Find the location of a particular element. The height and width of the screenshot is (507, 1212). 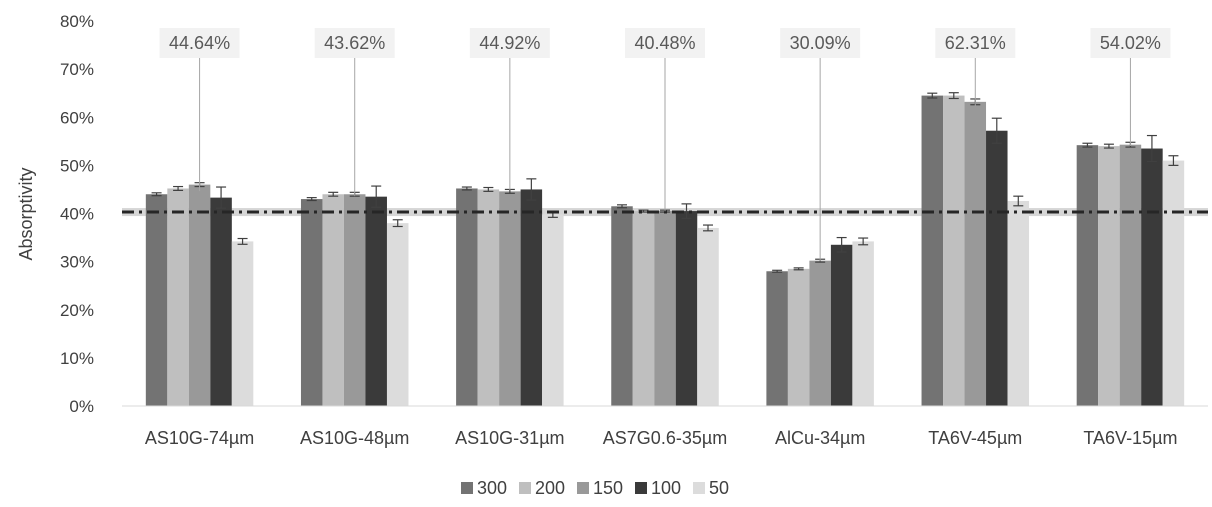

x-category-label: TA6V-15µm is located at coordinates (1130, 438).